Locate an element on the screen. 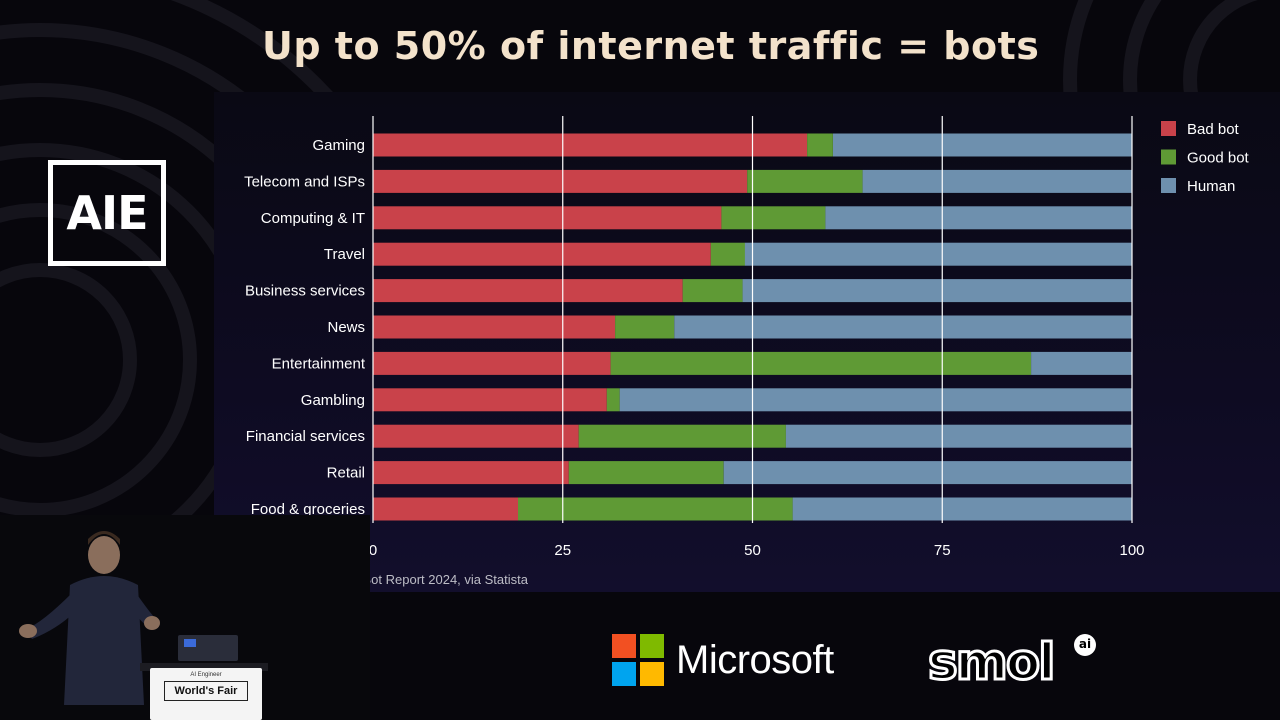  category-label: News is located at coordinates (346, 327).